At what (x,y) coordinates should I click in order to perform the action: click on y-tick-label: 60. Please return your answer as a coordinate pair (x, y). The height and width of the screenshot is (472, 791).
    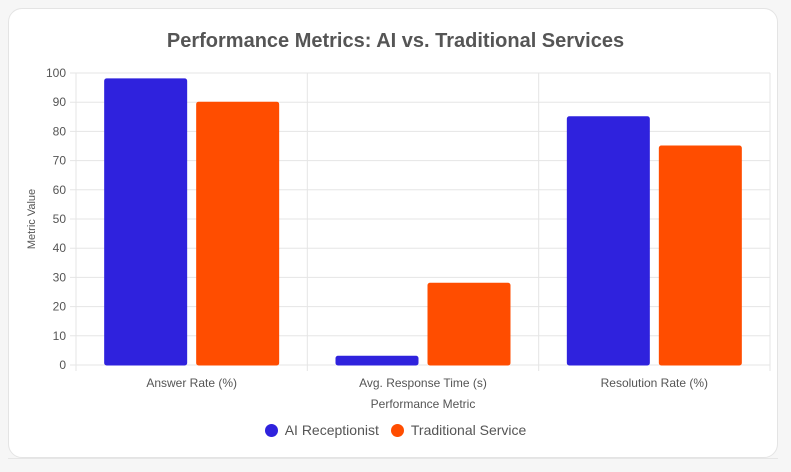
    Looking at the image, I should click on (60, 190).